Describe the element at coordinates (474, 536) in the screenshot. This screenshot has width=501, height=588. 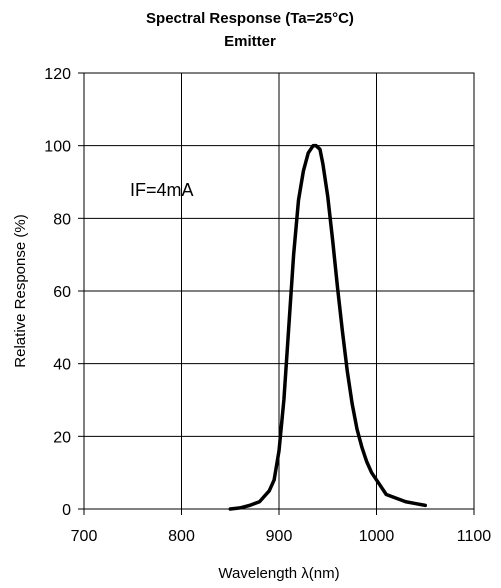
I see `x-tick-label: 1100` at that location.